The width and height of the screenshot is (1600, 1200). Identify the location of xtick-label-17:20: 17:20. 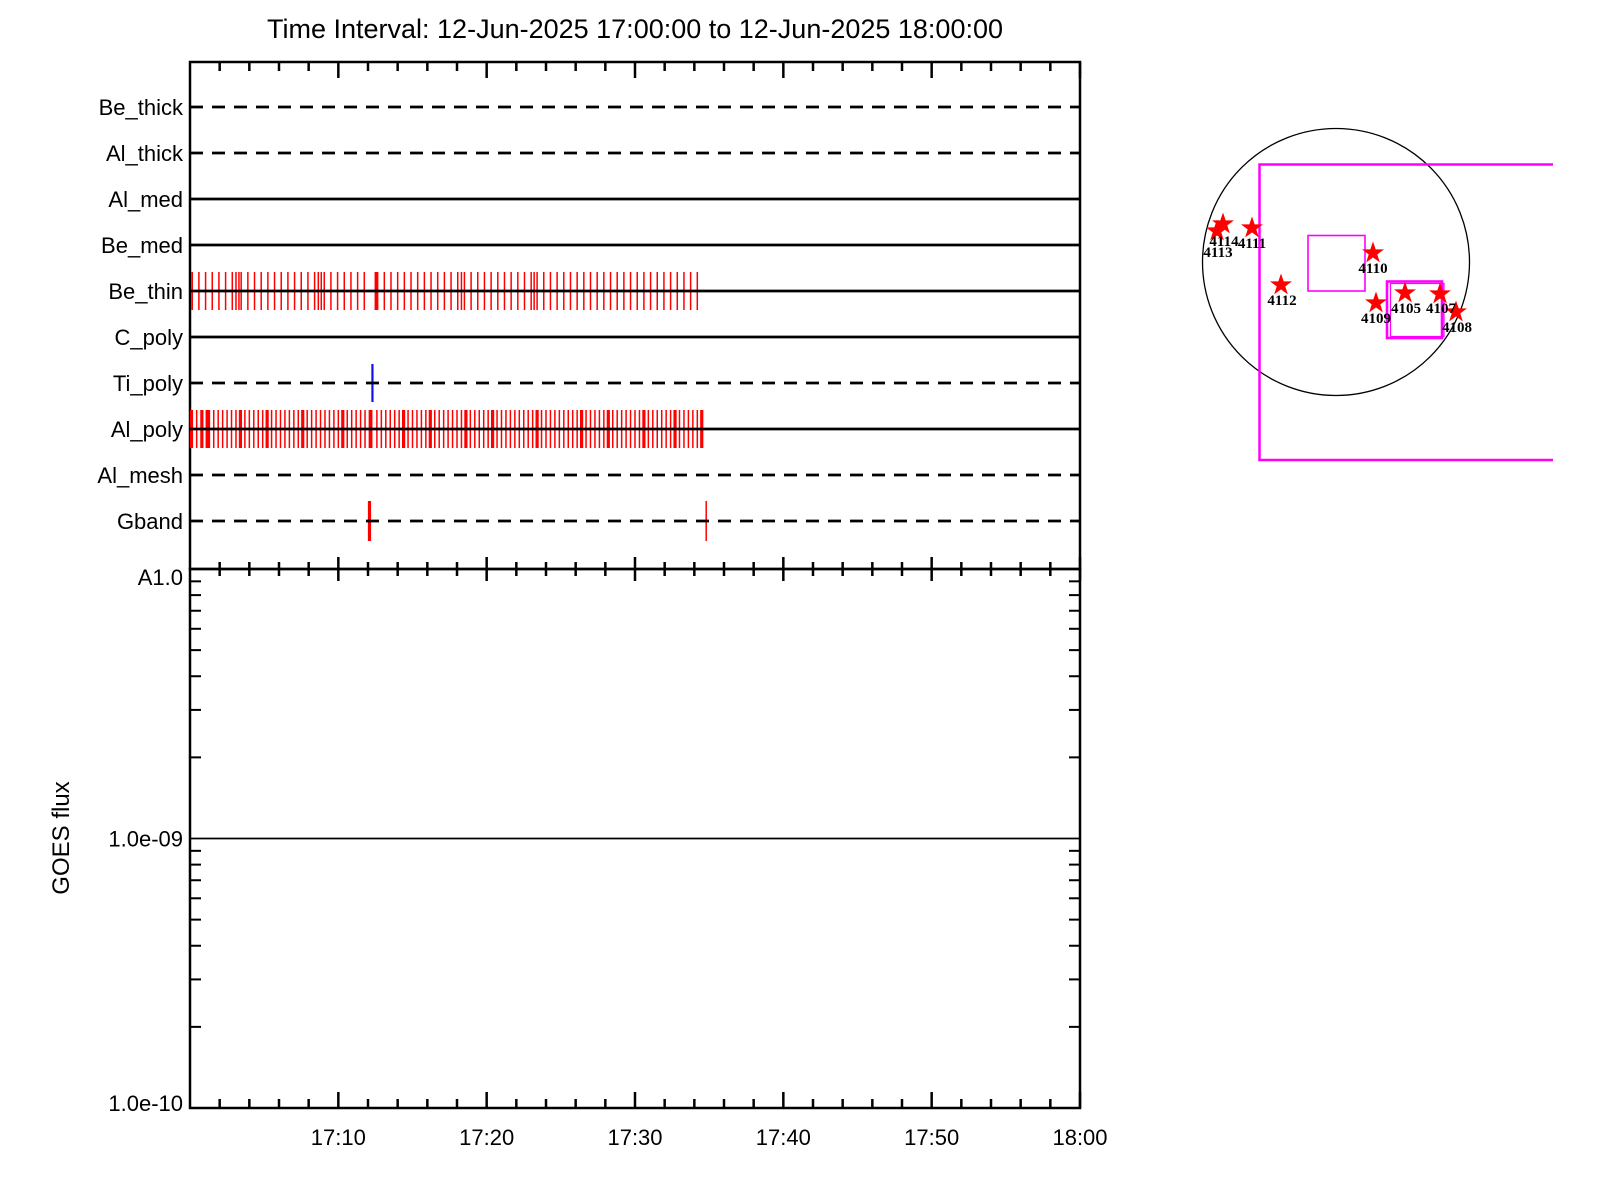
(486, 1137).